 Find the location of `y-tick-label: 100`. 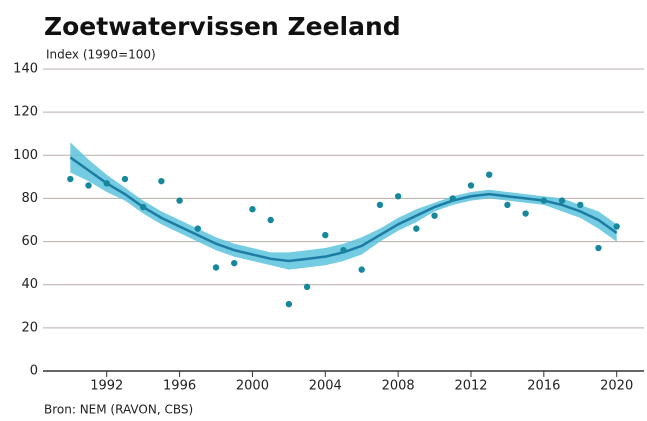

y-tick-label: 100 is located at coordinates (25, 155).